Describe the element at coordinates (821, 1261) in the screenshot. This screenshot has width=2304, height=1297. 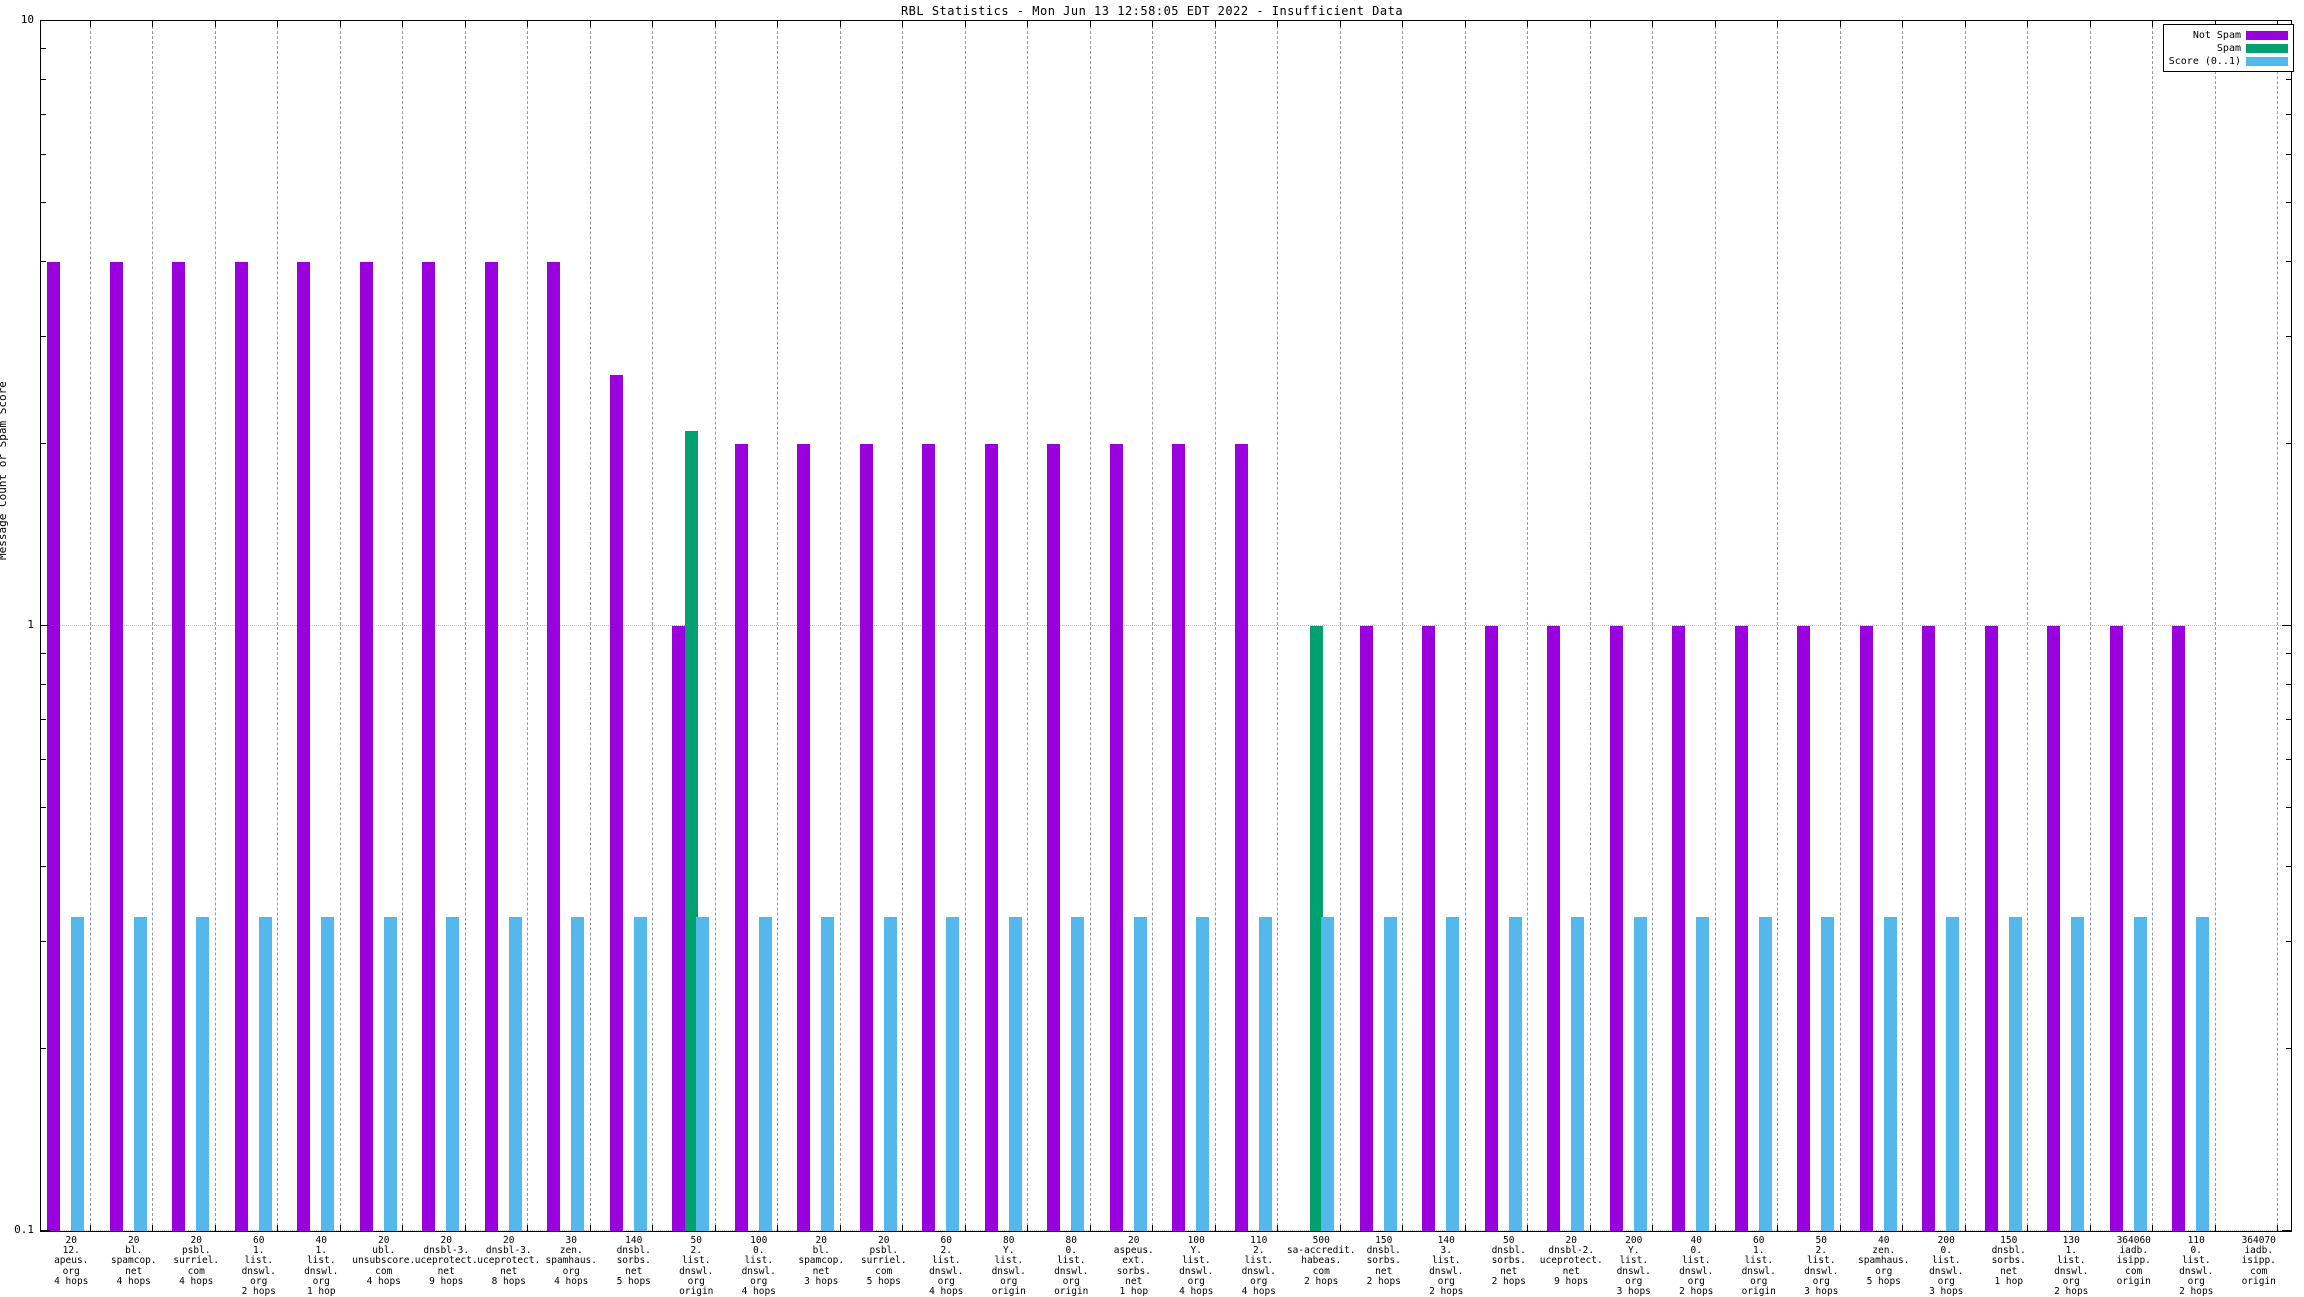
I see `x-axis-tick-label: 20 bl. spamcop. net 3 hops` at that location.